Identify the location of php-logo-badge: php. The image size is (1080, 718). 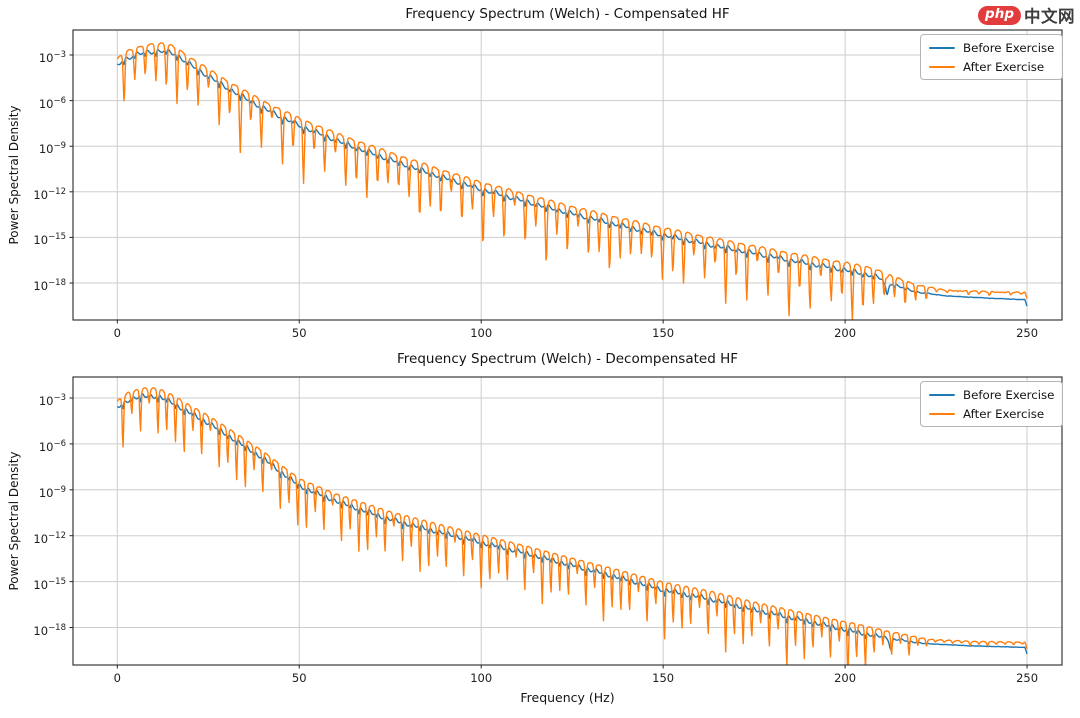
(999, 15).